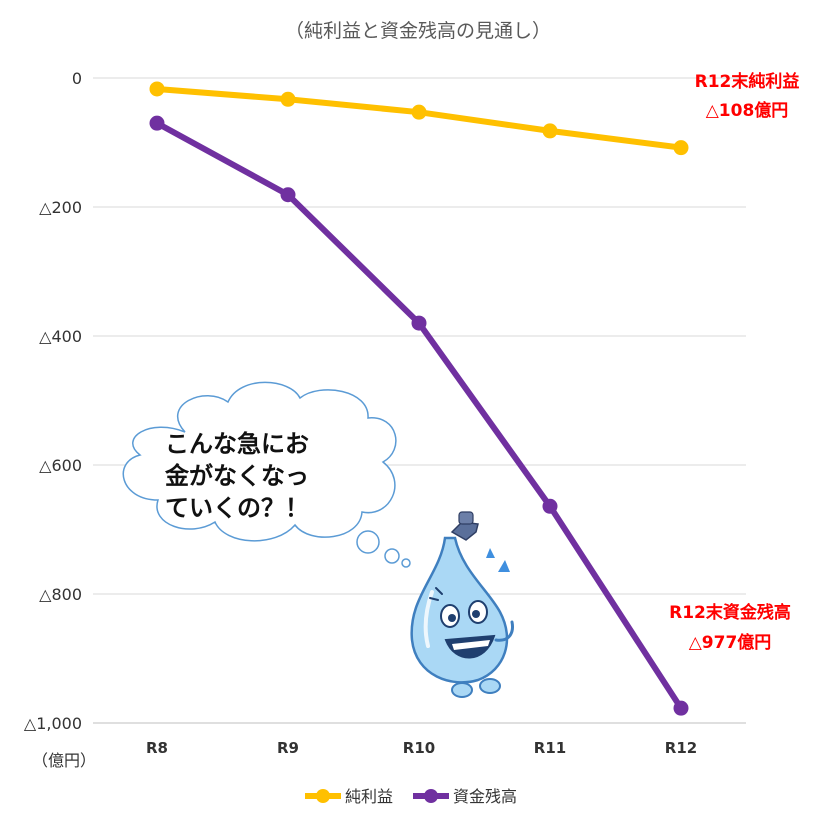  Describe the element at coordinates (77, 78) in the screenshot. I see `y-tick-label: 0` at that location.